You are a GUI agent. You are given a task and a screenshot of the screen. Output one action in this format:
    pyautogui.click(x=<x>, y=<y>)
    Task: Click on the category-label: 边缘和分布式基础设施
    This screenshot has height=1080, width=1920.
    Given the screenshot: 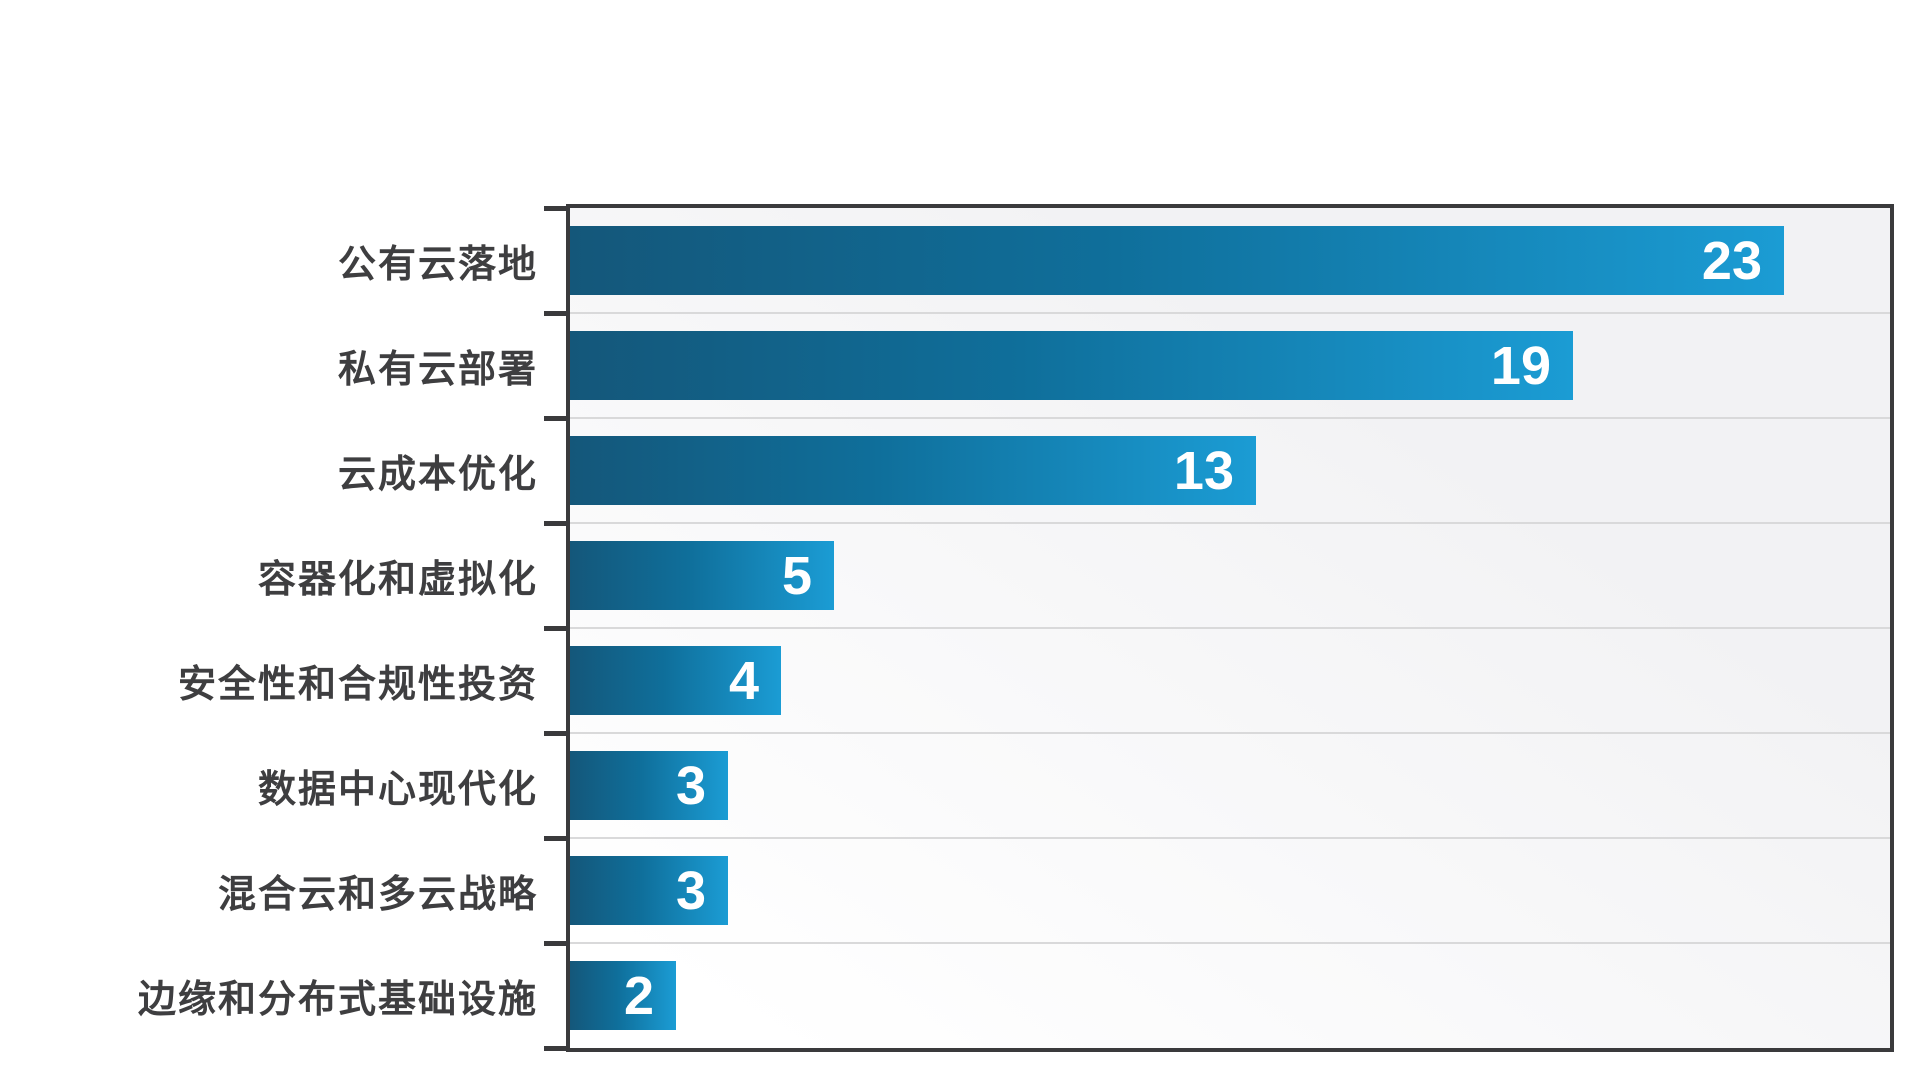 What is the action you would take?
    pyautogui.click(x=337, y=1000)
    